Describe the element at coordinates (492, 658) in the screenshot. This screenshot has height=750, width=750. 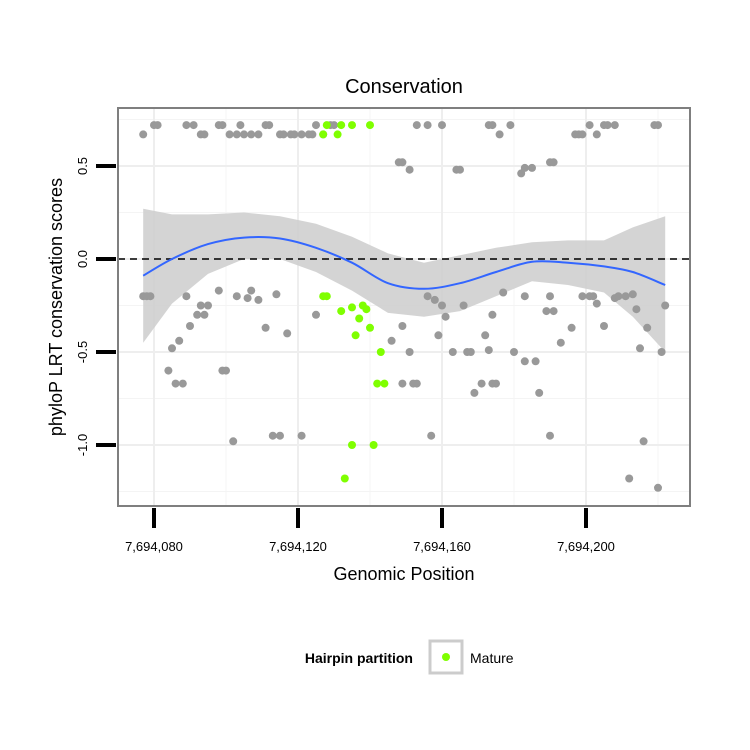
I see `legend-label-mature: Mature` at that location.